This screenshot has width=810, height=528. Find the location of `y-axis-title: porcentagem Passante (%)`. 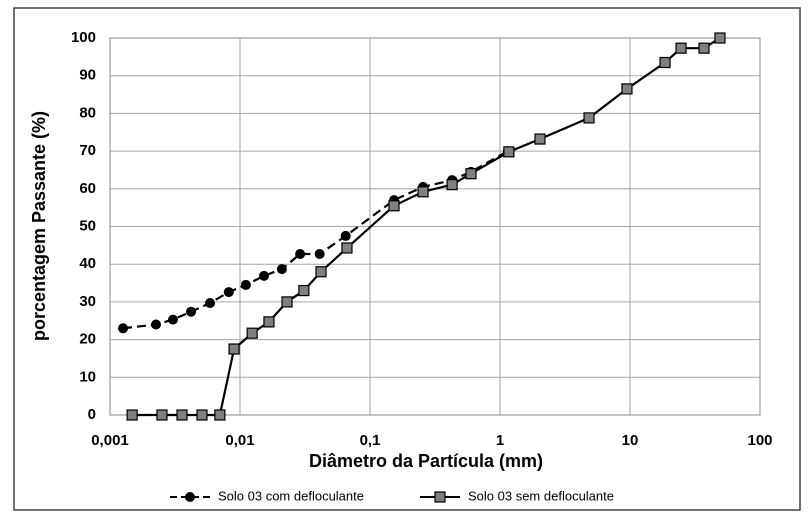

y-axis-title: porcentagem Passante (%) is located at coordinates (39, 226).